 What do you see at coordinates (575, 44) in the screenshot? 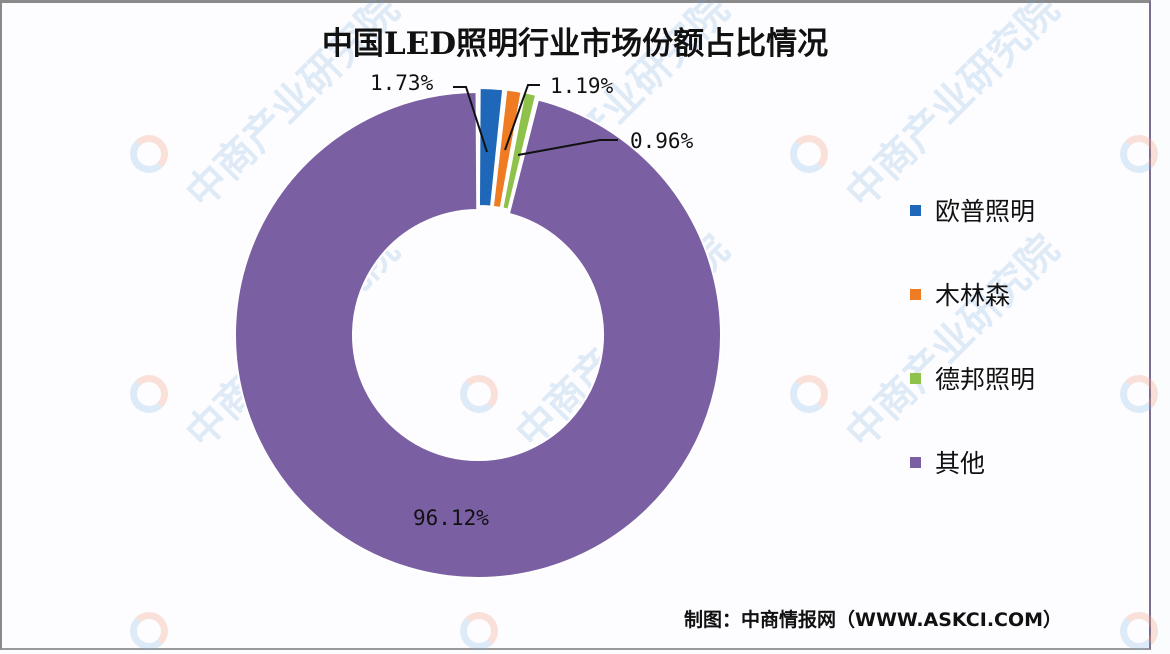
I see `chart-title: 中国LED照明行业市场份额占比情况` at bounding box center [575, 44].